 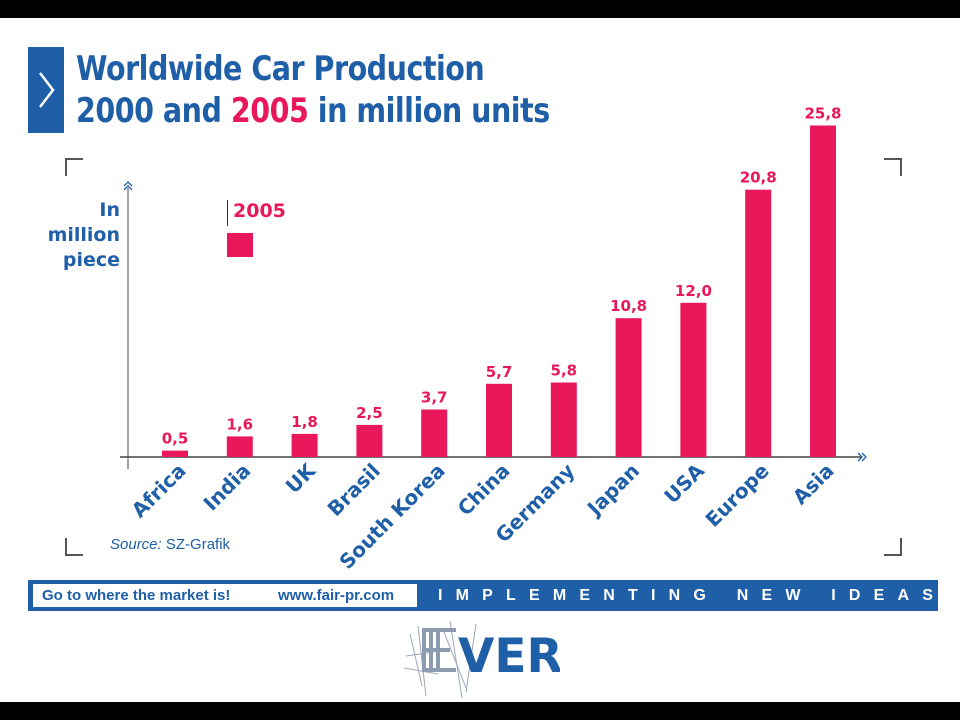 What do you see at coordinates (369, 440) in the screenshot?
I see `bar-brasil` at bounding box center [369, 440].